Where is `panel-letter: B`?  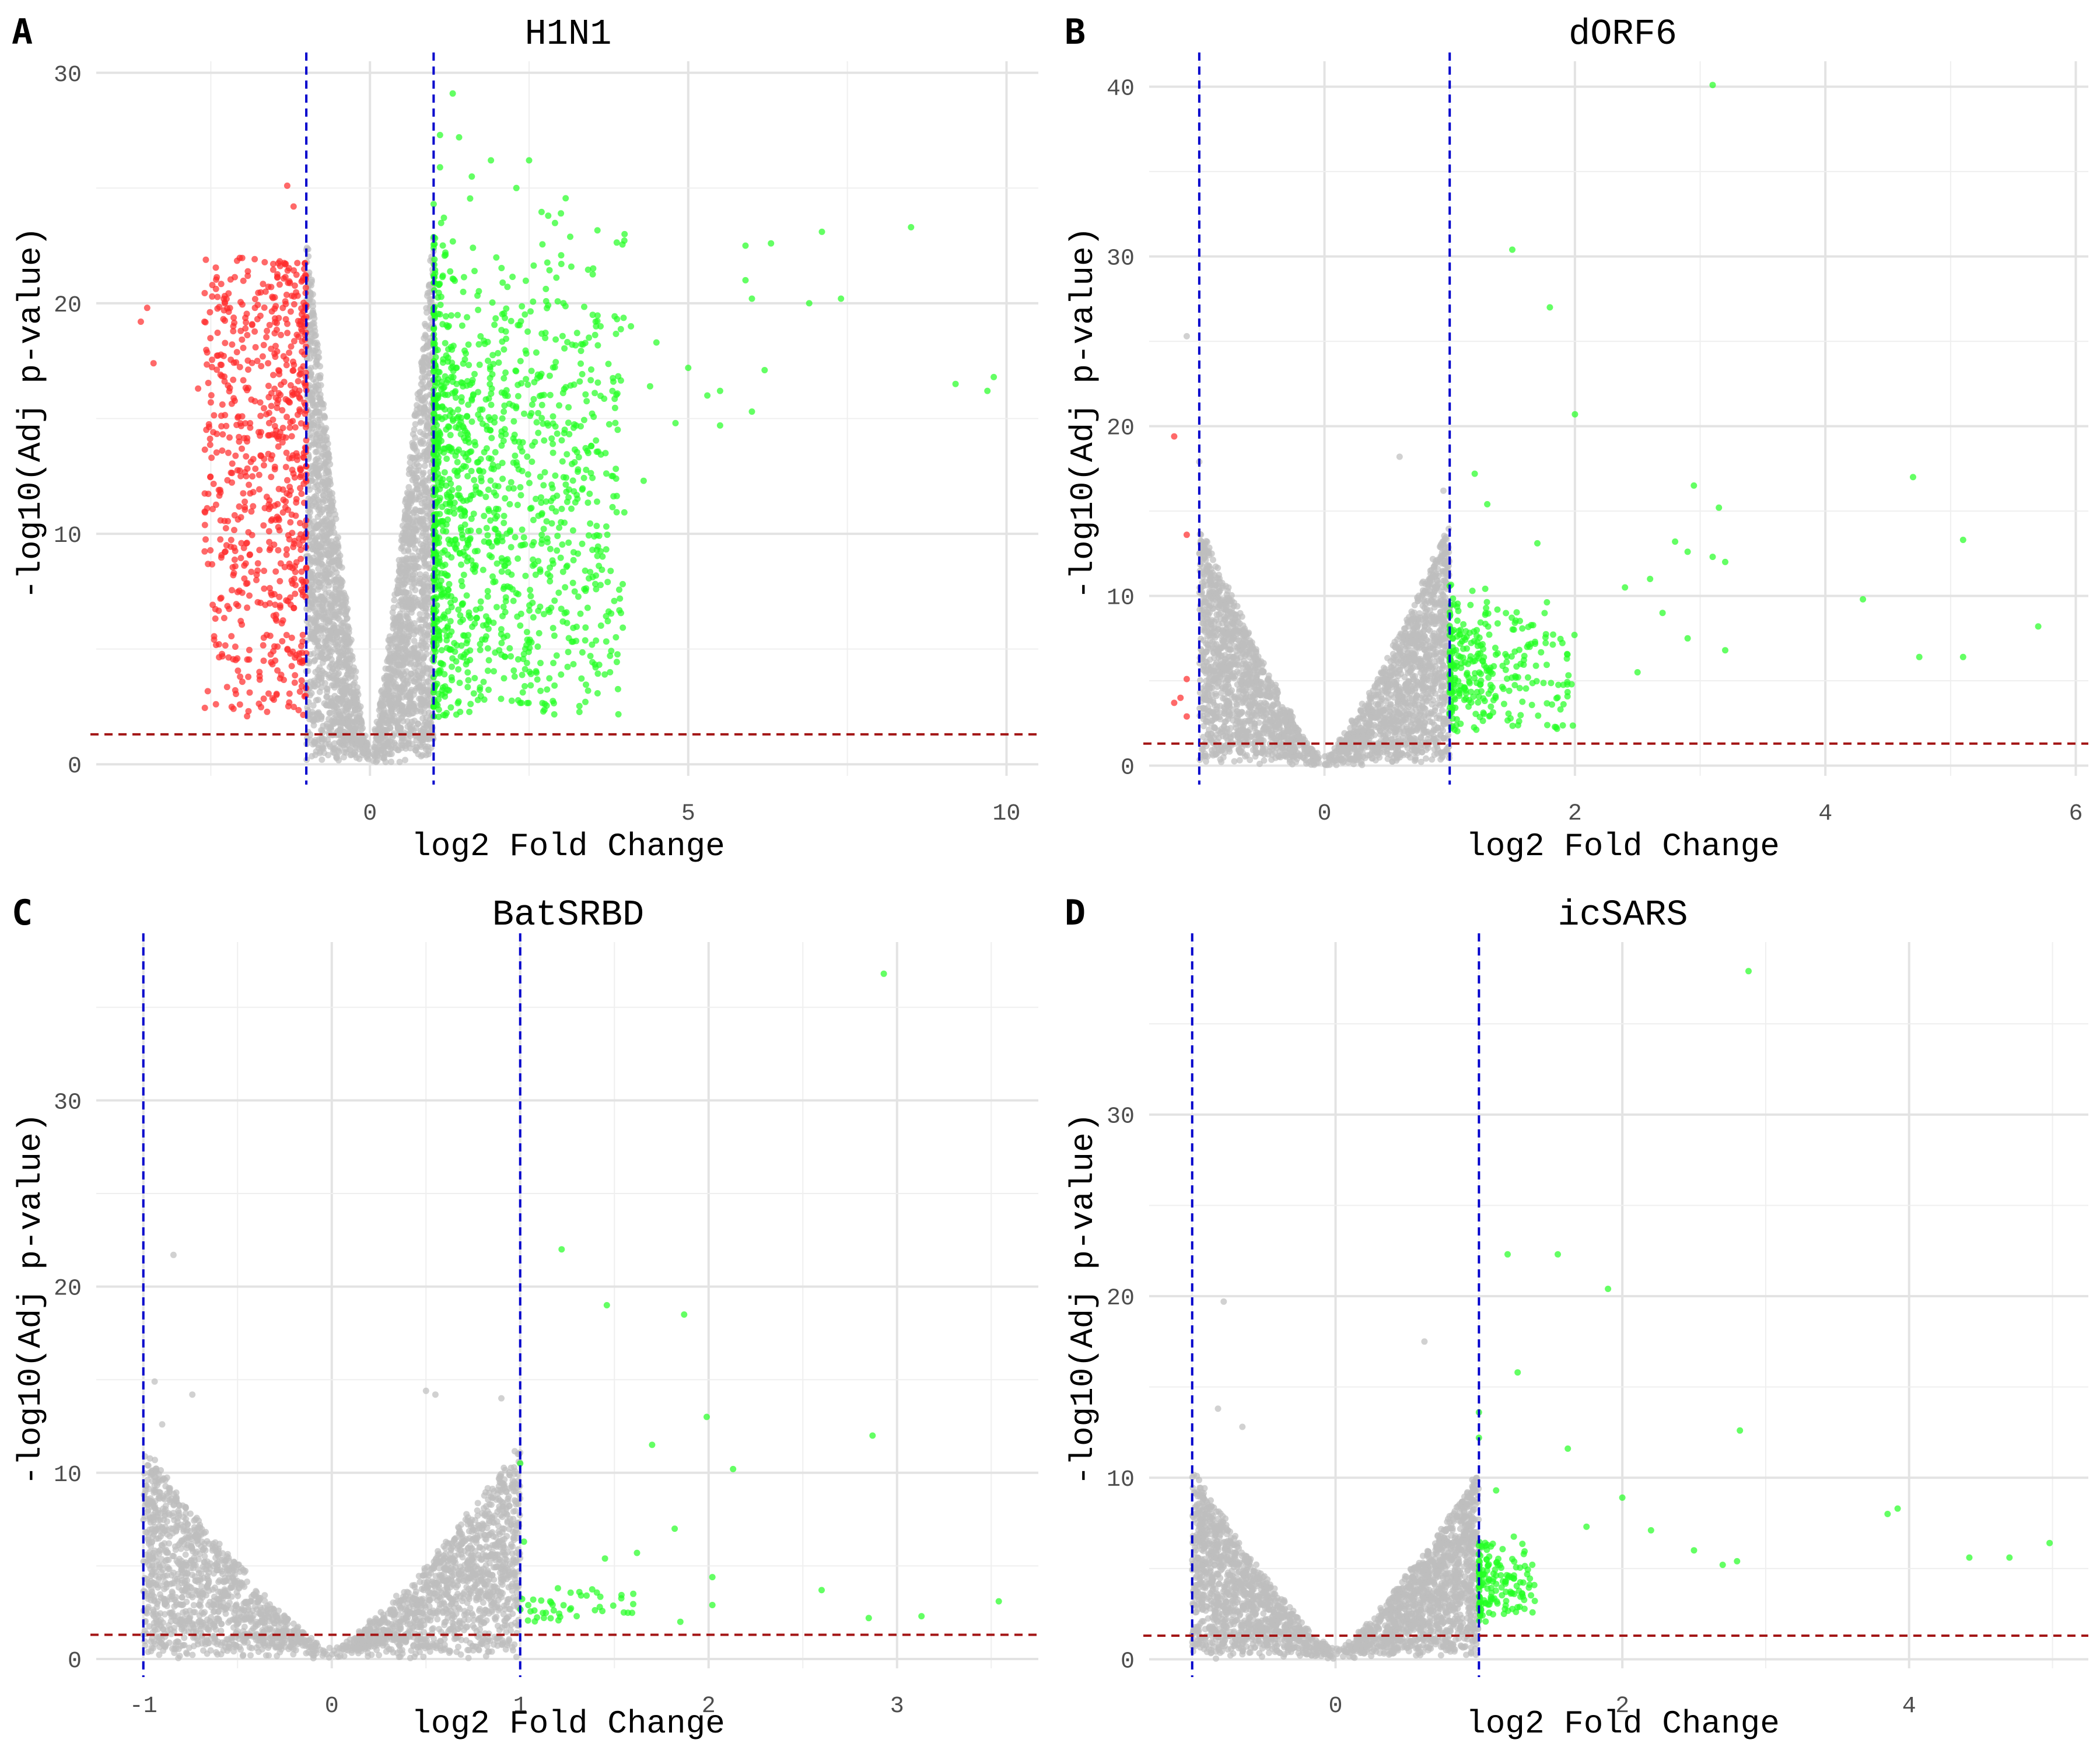 panel-letter: B is located at coordinates (1075, 32).